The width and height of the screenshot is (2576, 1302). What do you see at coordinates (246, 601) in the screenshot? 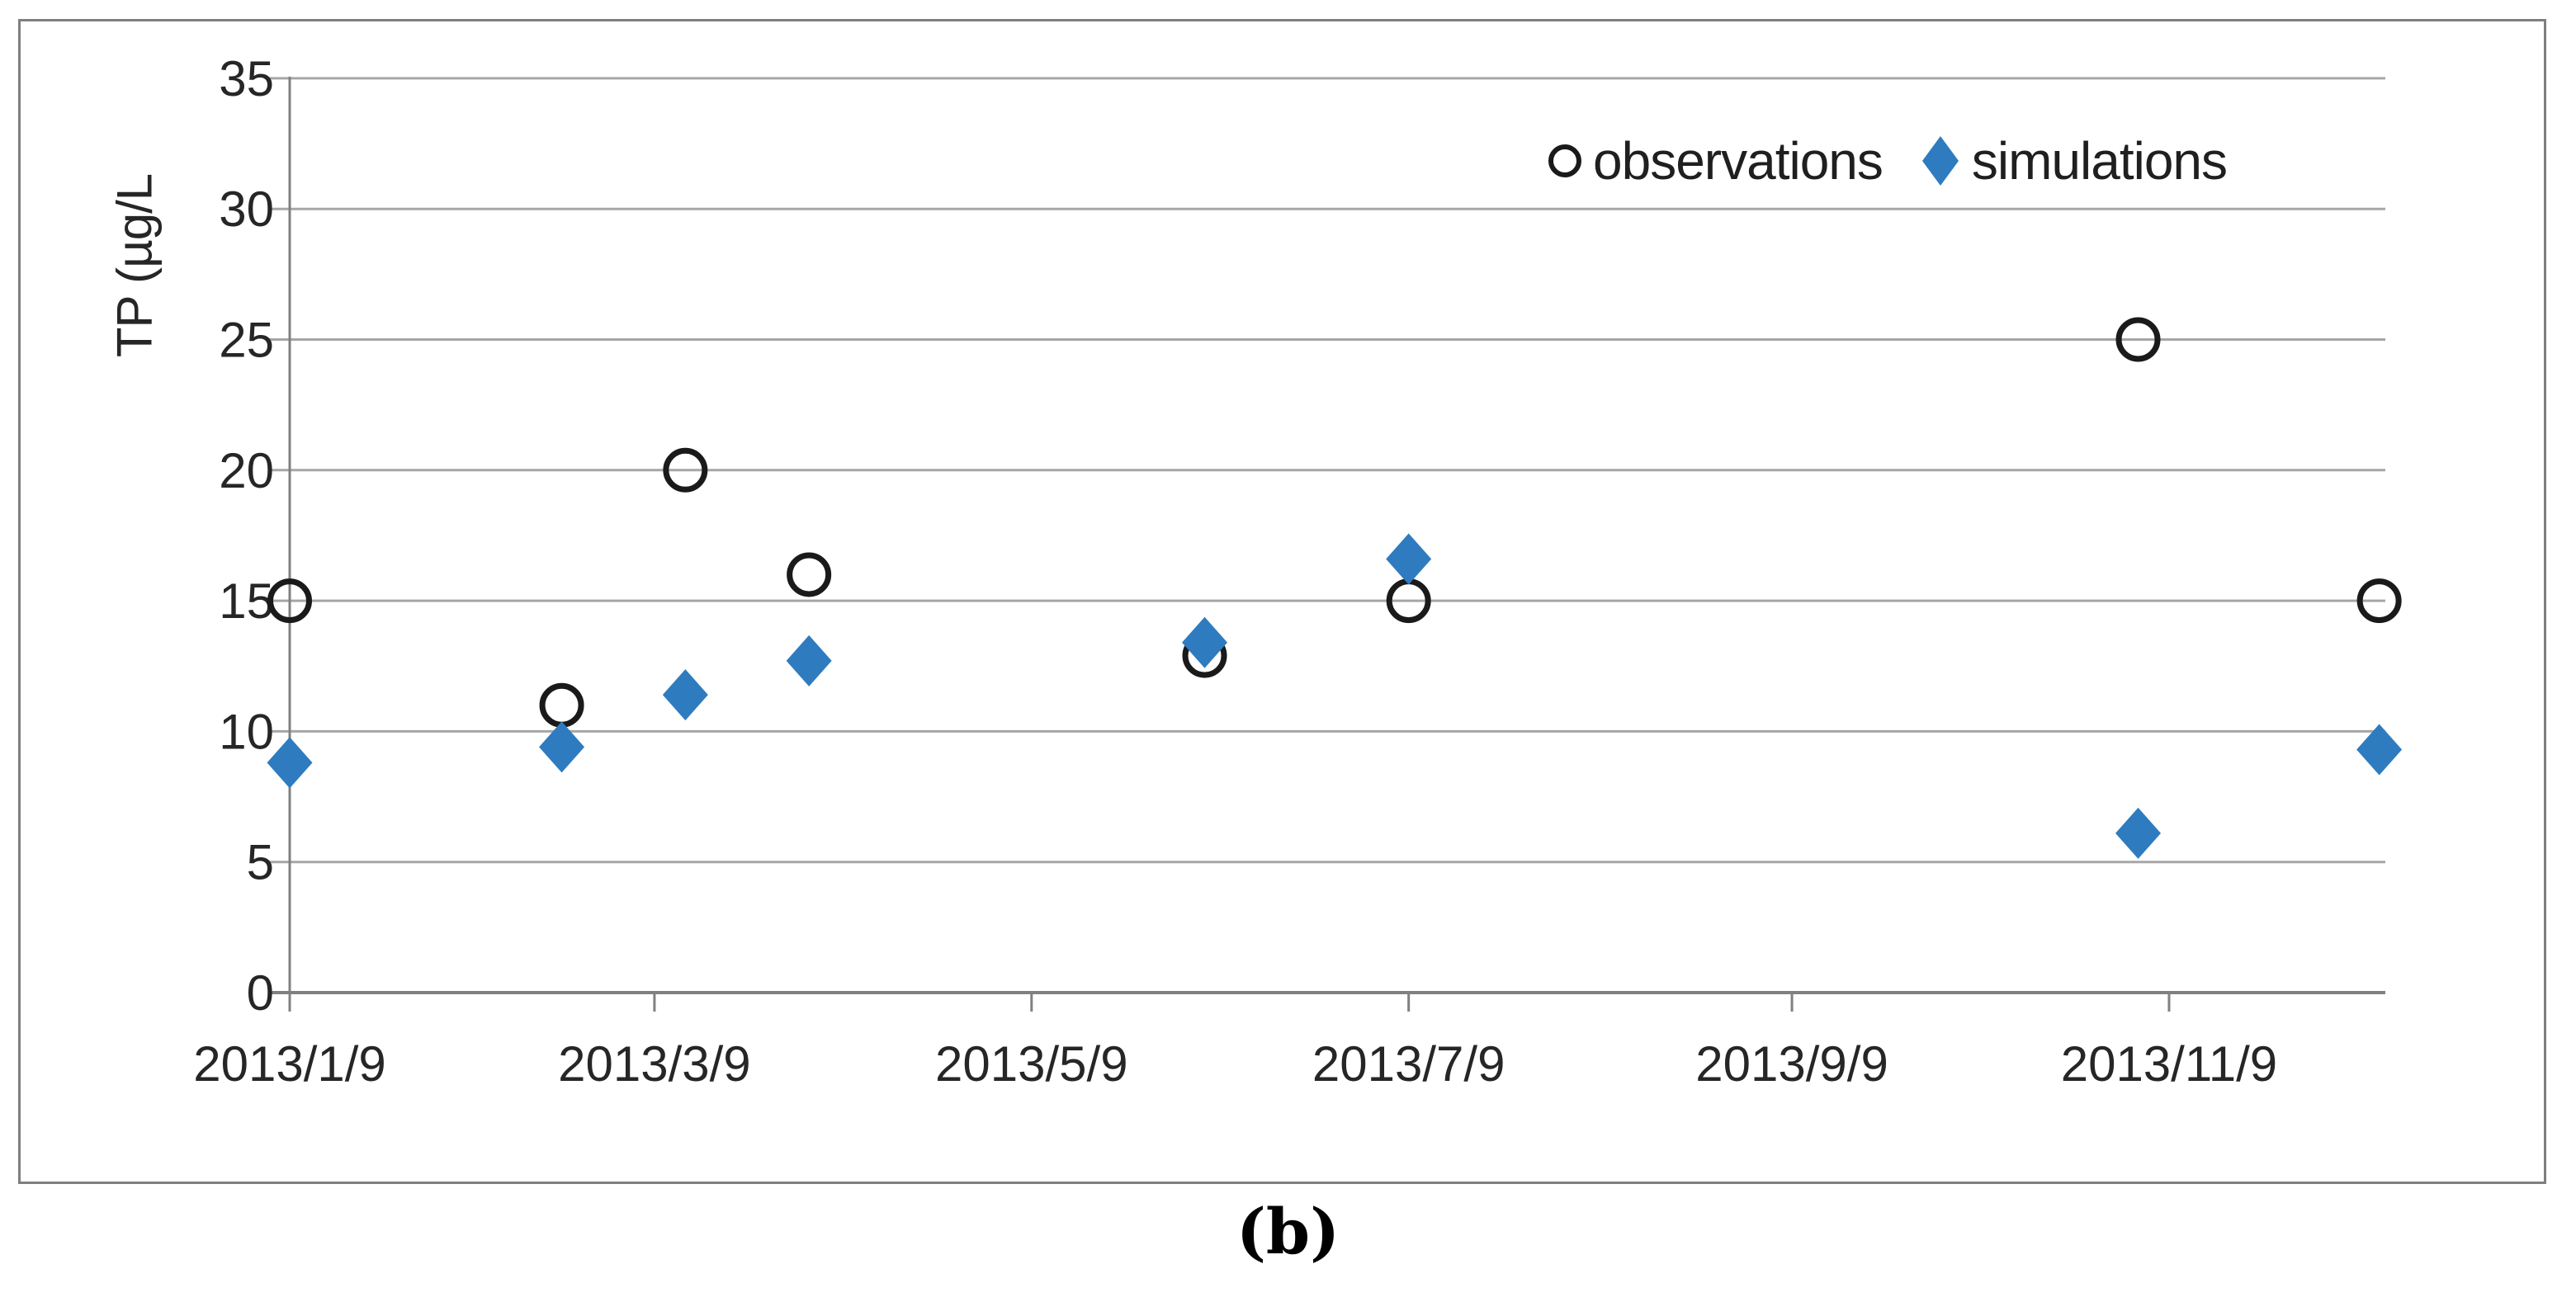
I see `y-tick-label: 15` at bounding box center [246, 601].